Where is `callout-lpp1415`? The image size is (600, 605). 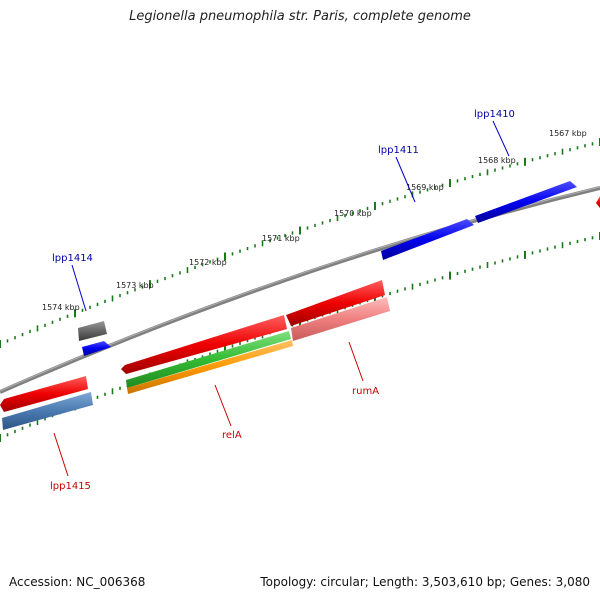 callout-lpp1415 is located at coordinates (61, 454).